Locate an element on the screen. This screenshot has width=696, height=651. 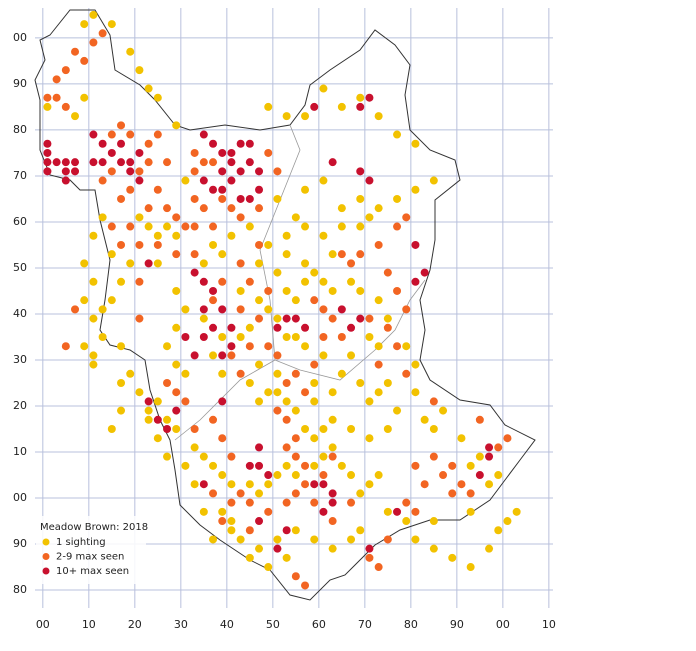
legend-label: 2-9 max seen is located at coordinates (90, 557).